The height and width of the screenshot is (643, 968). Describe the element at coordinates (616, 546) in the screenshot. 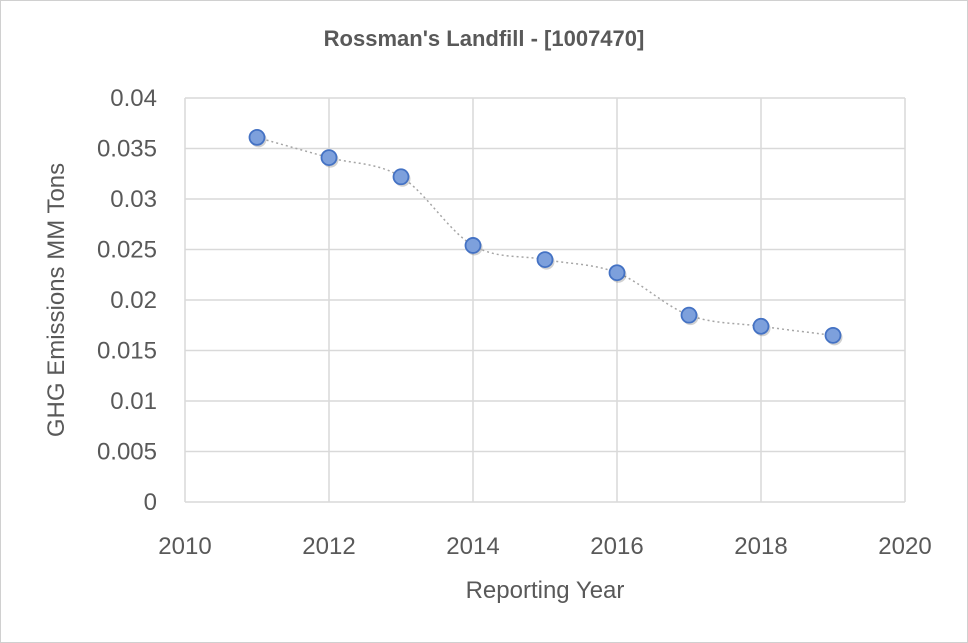

I see `x-tick-label: 2016` at that location.